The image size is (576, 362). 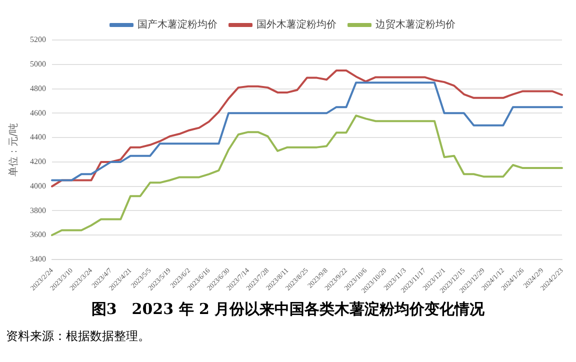 What do you see at coordinates (416, 24) in the screenshot?
I see `legend-label: 边贸木薯淀粉均价` at bounding box center [416, 24].